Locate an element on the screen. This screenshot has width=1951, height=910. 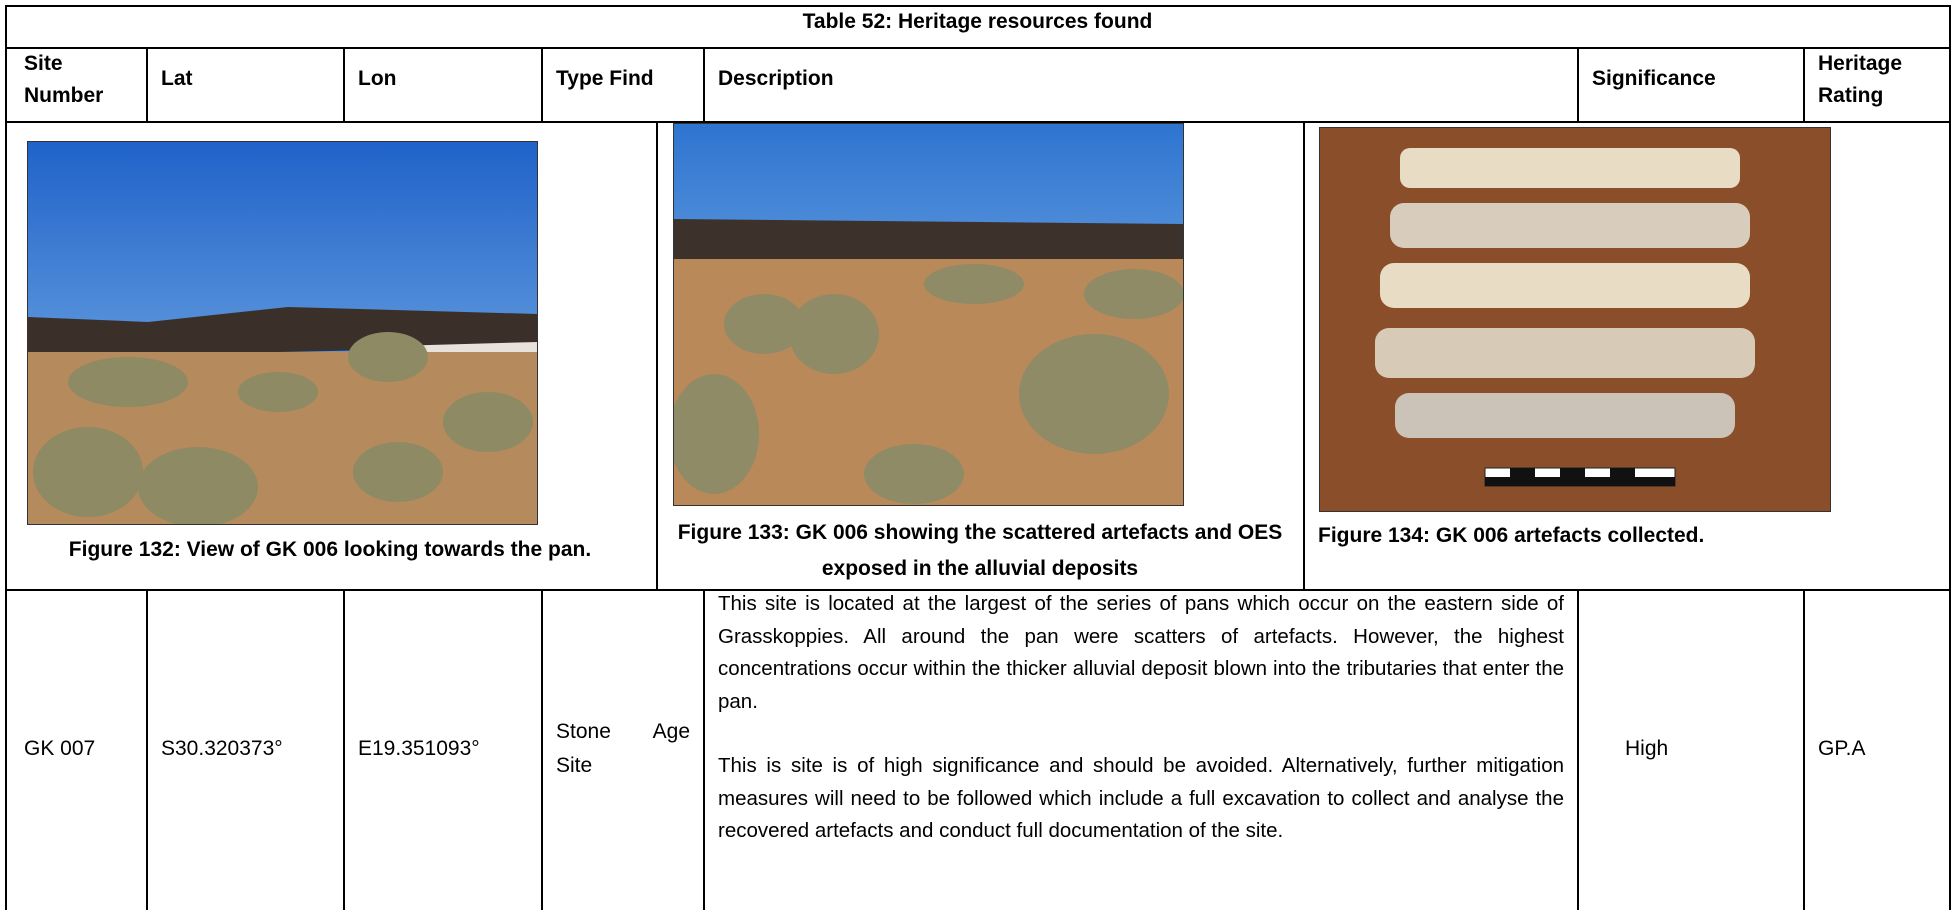
header: Lat is located at coordinates (177, 78).